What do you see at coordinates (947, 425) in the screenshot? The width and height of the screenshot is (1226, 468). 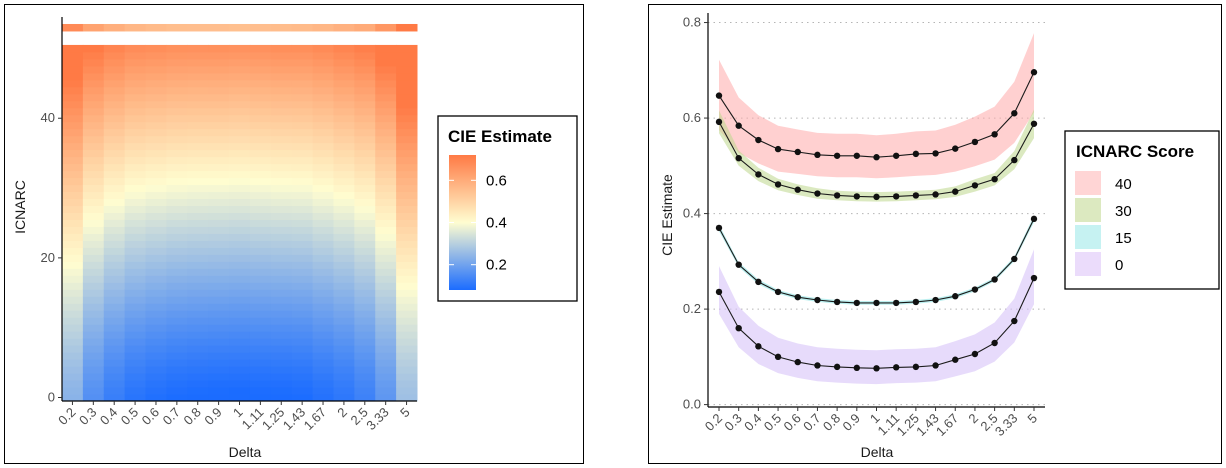 I see `line-x-tick-label: 1.67` at bounding box center [947, 425].